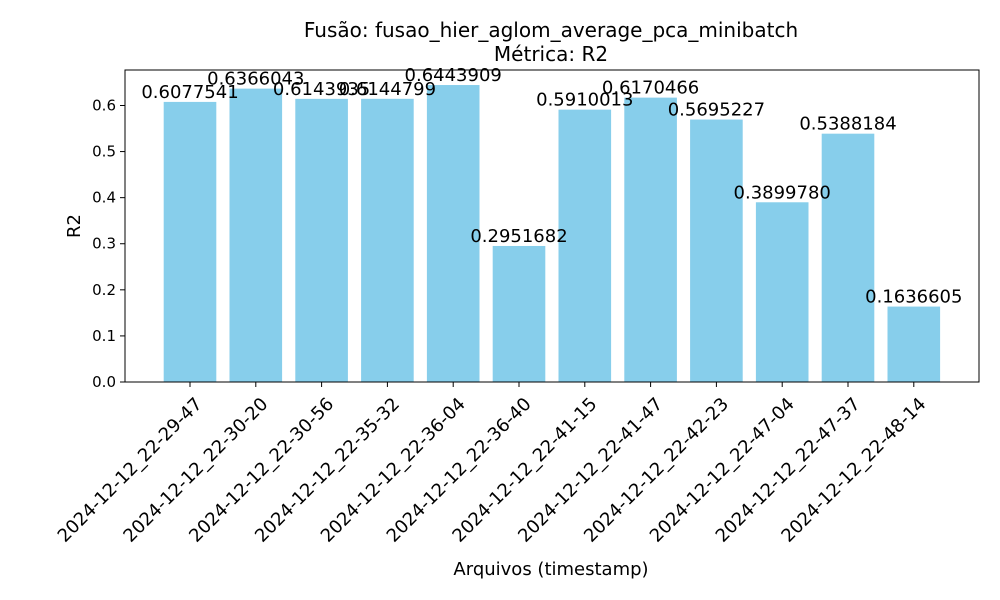  I want to click on data-label: 0.6143935, so click(321, 89).